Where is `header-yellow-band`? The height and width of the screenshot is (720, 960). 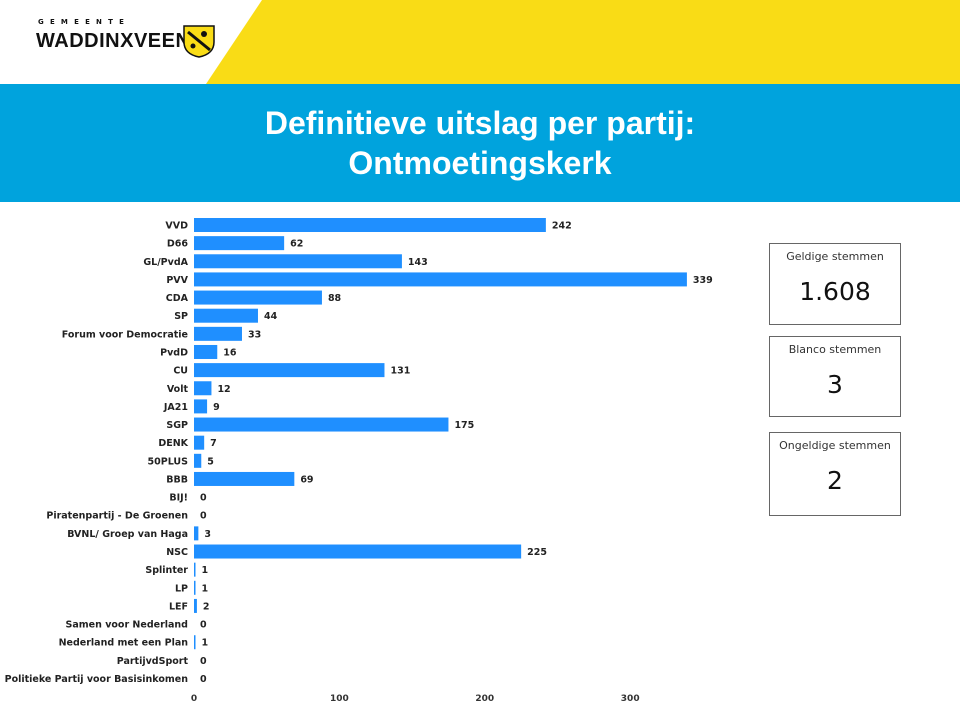
header-yellow-band is located at coordinates (583, 42).